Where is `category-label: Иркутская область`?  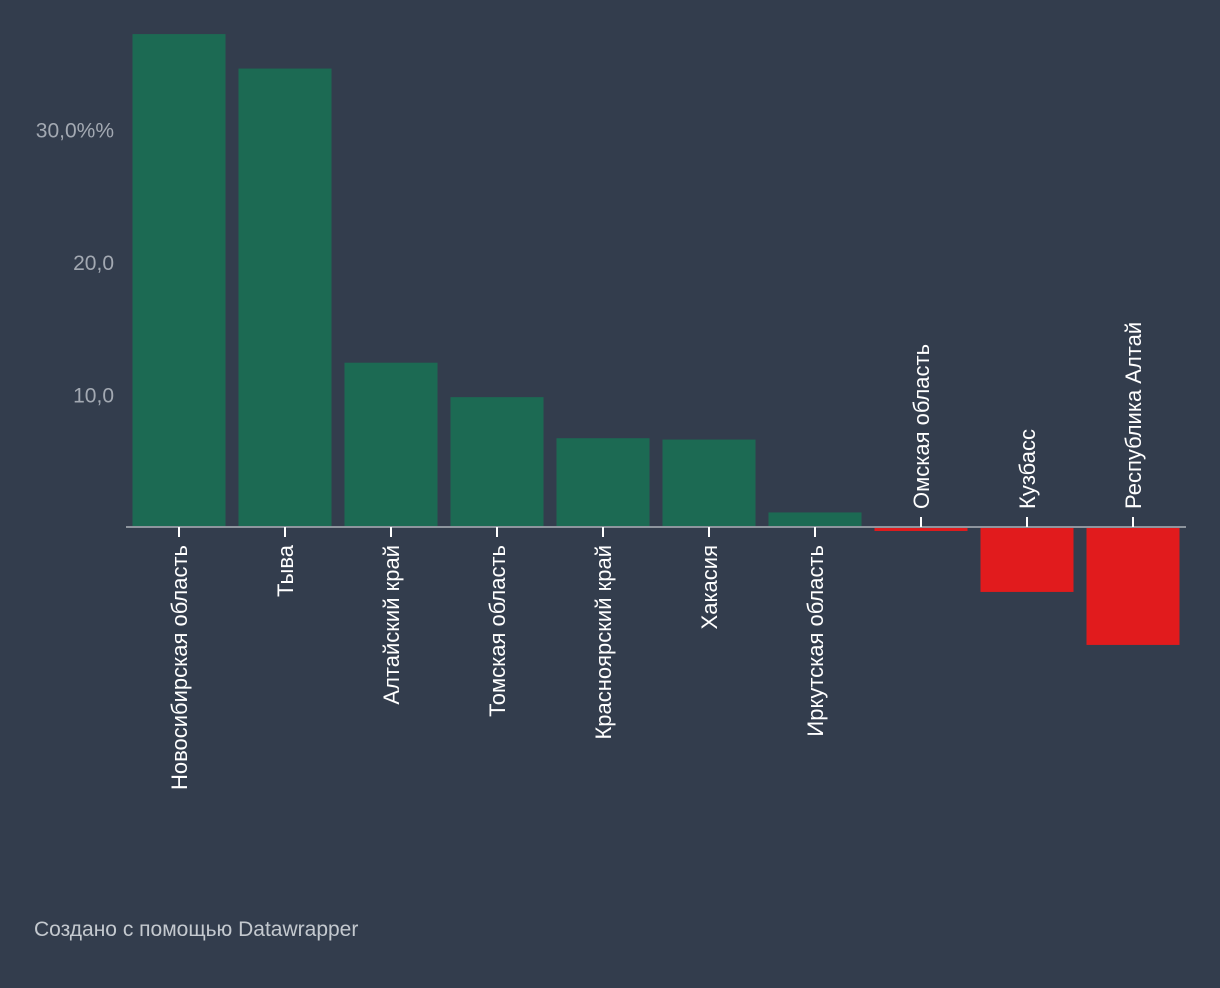
category-label: Иркутская область is located at coordinates (815, 641).